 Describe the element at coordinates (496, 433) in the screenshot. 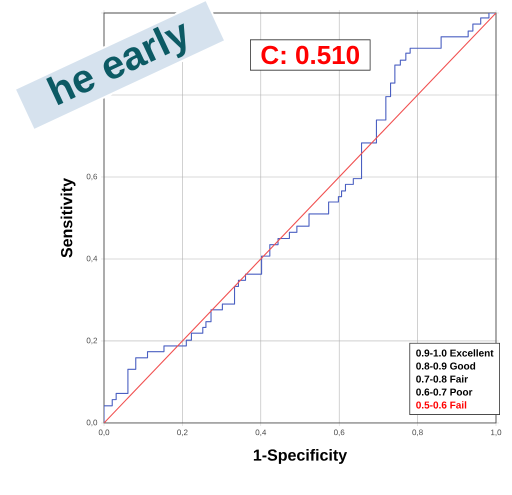

I see `x-tick-label: 1,0` at that location.